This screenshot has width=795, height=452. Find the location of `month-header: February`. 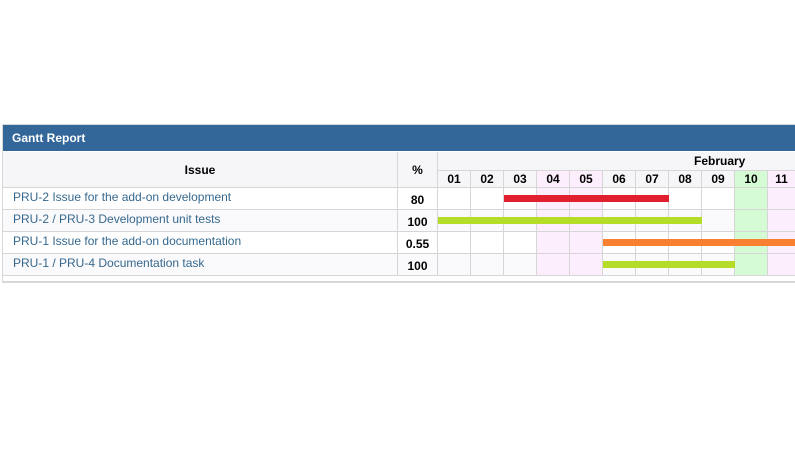

month-header: February is located at coordinates (616, 161).